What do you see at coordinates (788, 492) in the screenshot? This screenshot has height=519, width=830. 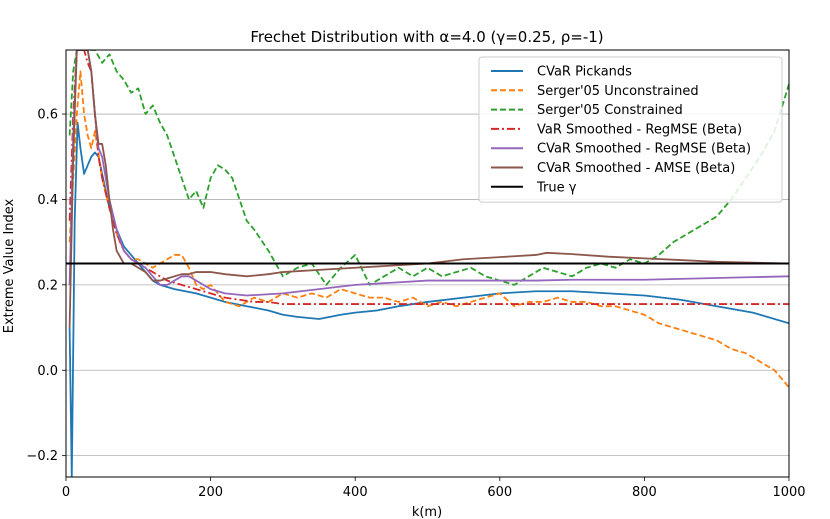 I see `x-tick-label-5: 1000` at bounding box center [788, 492].